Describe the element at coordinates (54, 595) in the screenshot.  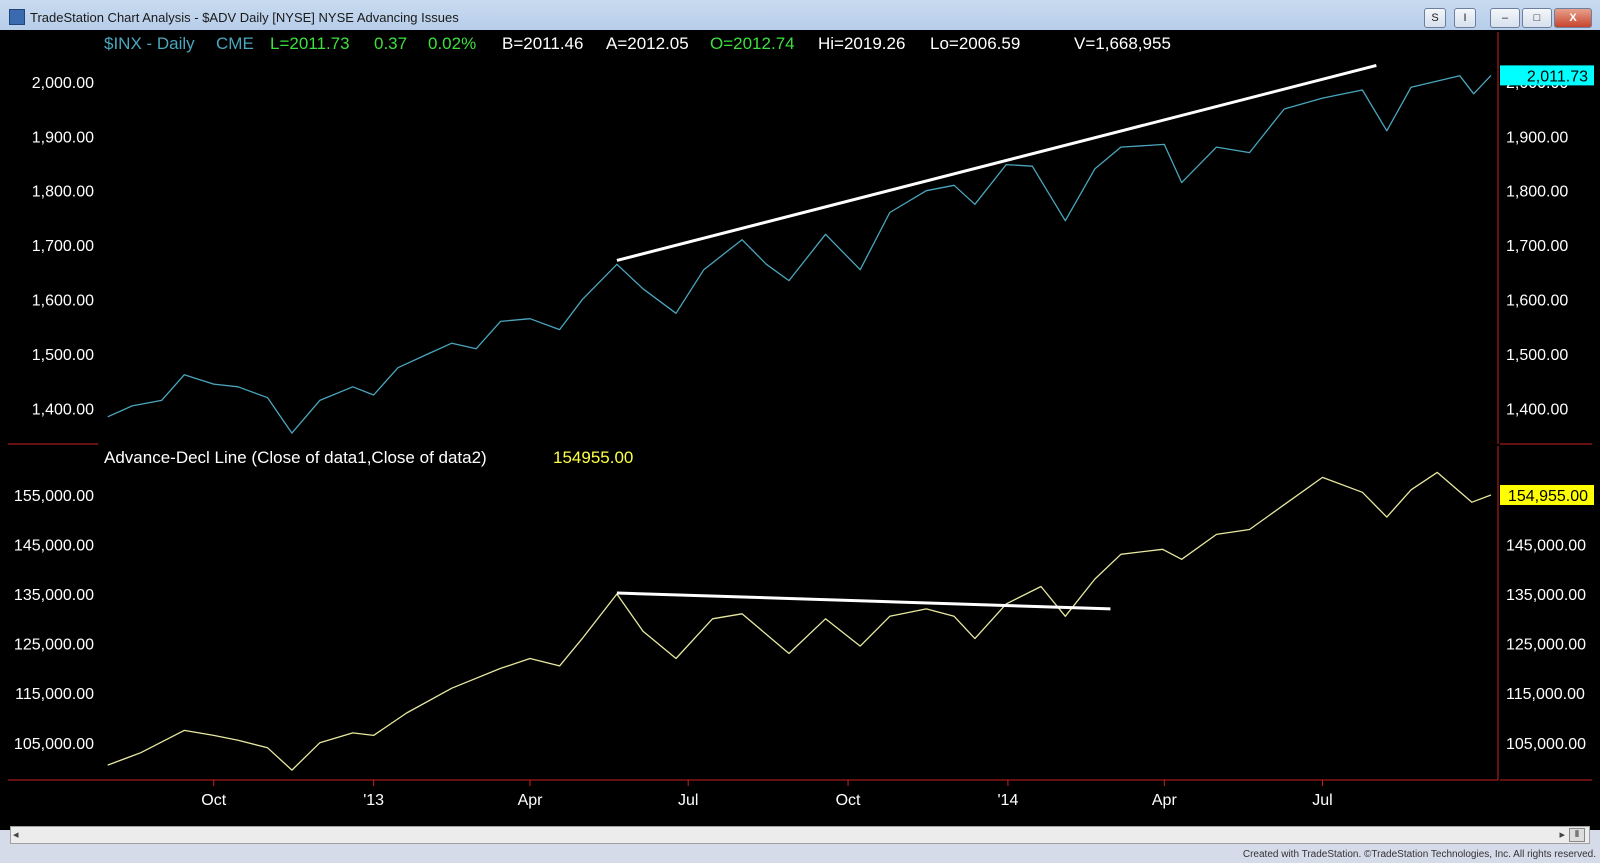
I see `adl-y-tick-left: 135,000.00` at that location.